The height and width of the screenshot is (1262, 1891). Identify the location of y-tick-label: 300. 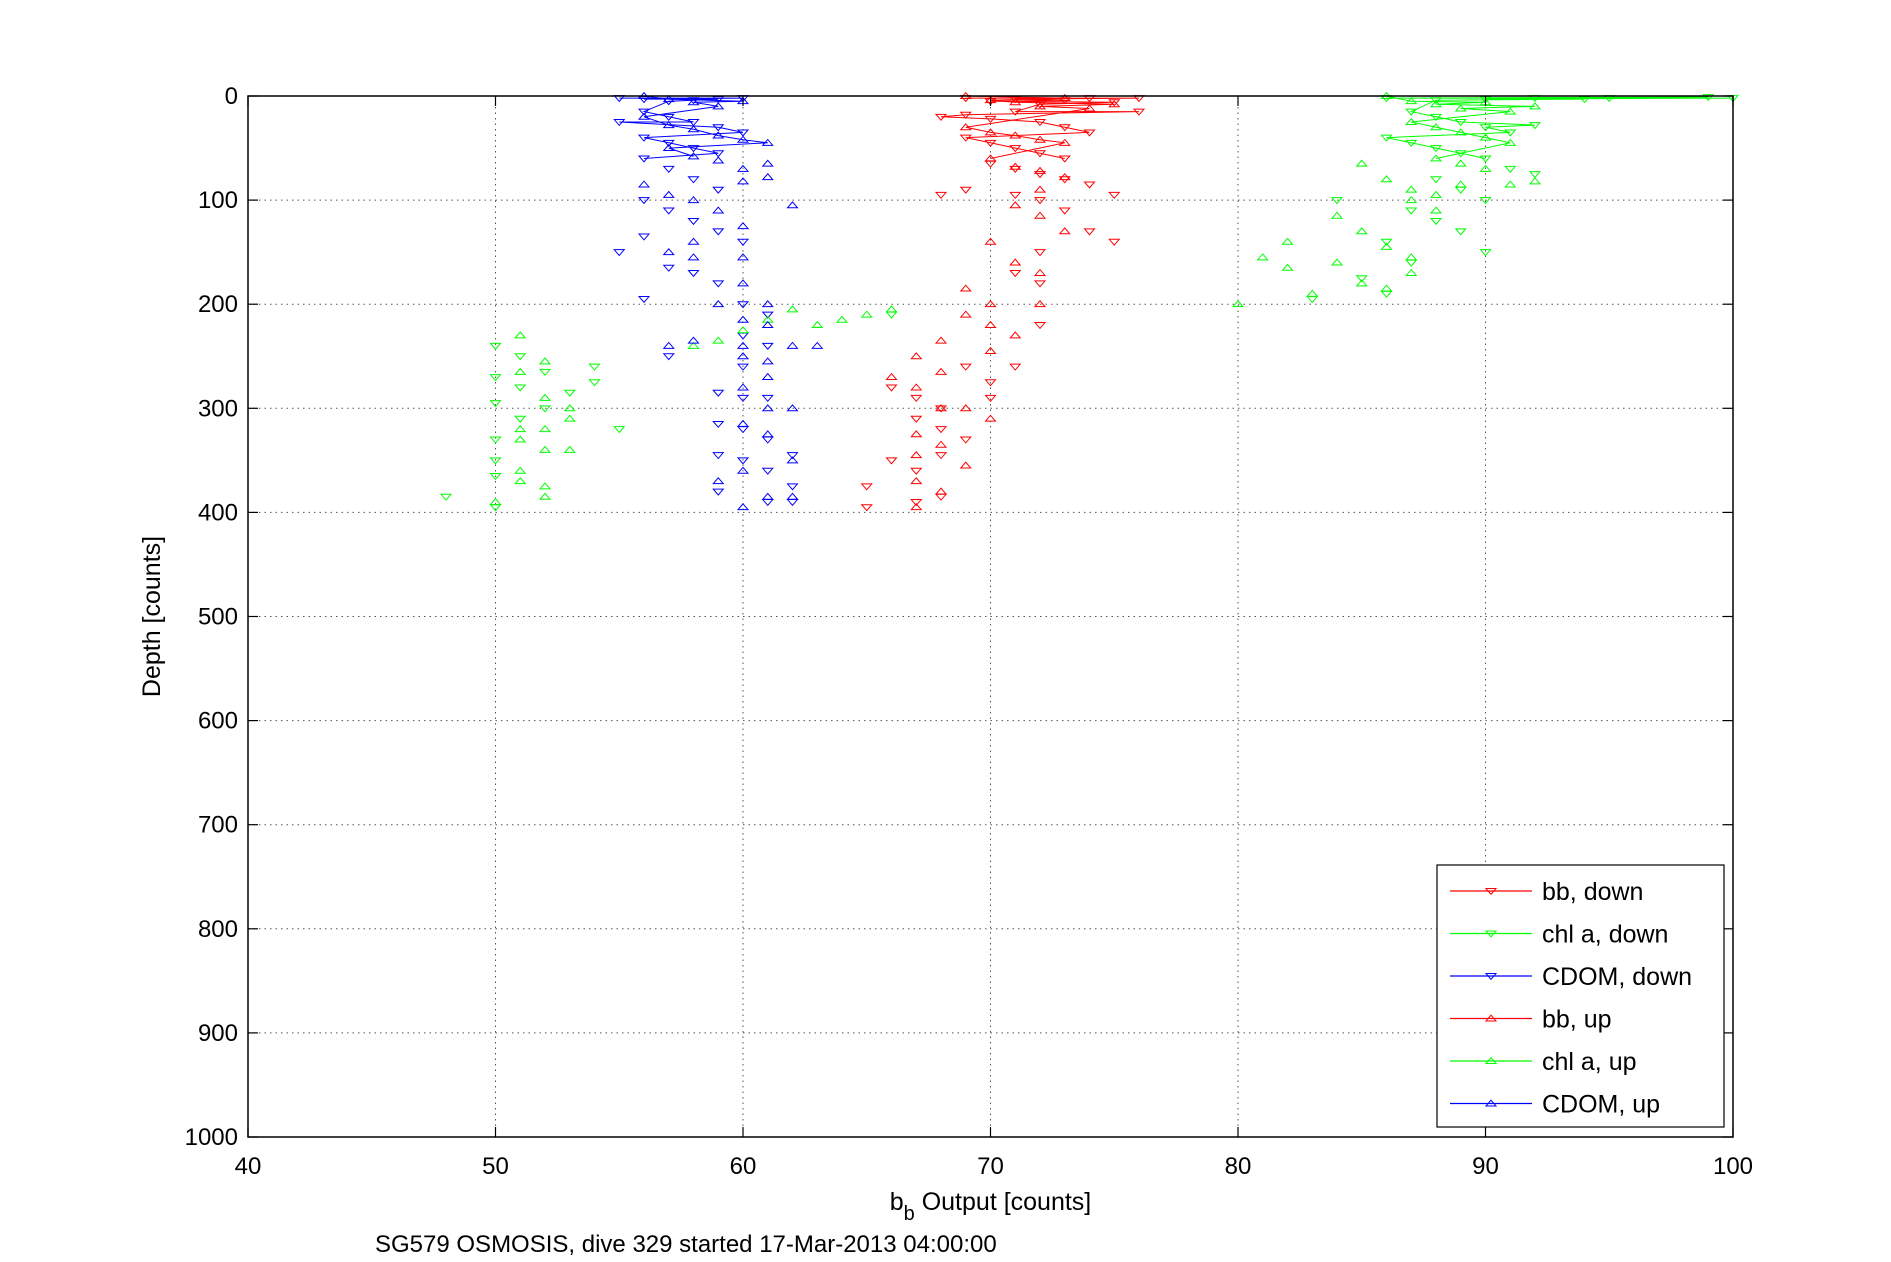
(218, 408).